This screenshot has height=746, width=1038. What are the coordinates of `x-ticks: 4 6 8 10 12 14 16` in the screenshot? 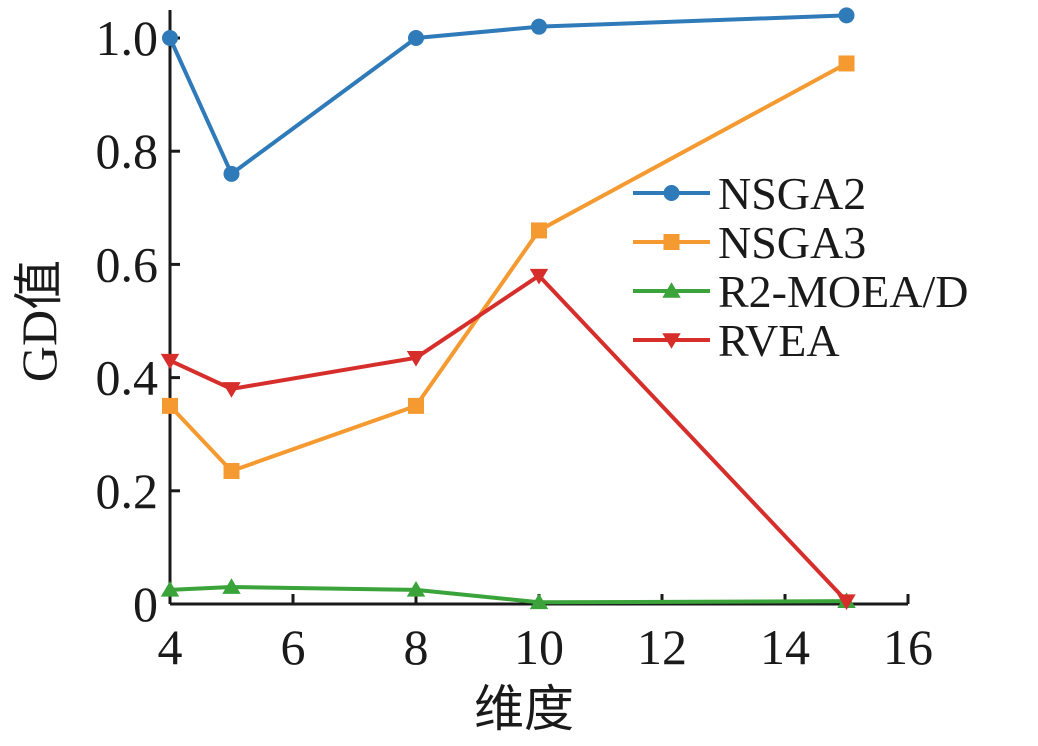 It's located at (545, 634).